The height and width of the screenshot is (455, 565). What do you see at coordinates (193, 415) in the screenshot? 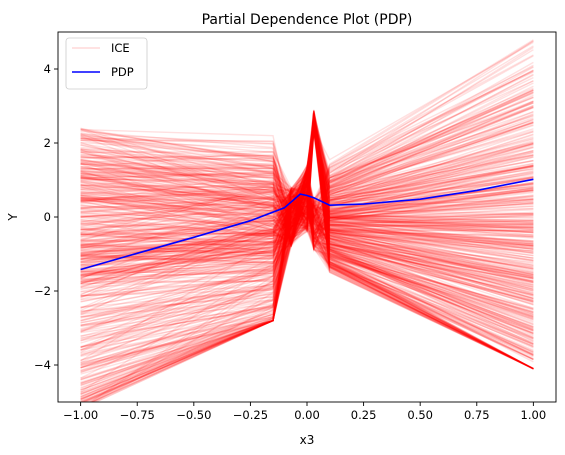
I see `x-tick-label: −0.50` at bounding box center [193, 415].